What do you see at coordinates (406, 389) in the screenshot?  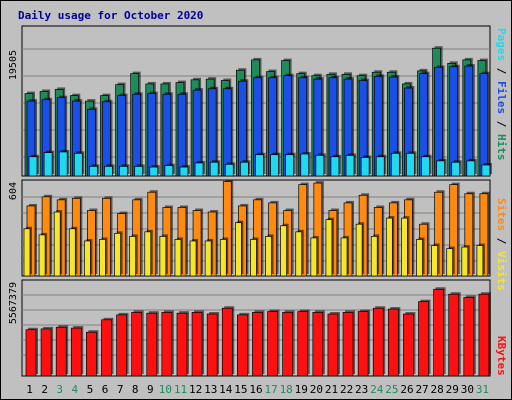 I see `x-tick-label: 26` at bounding box center [406, 389].